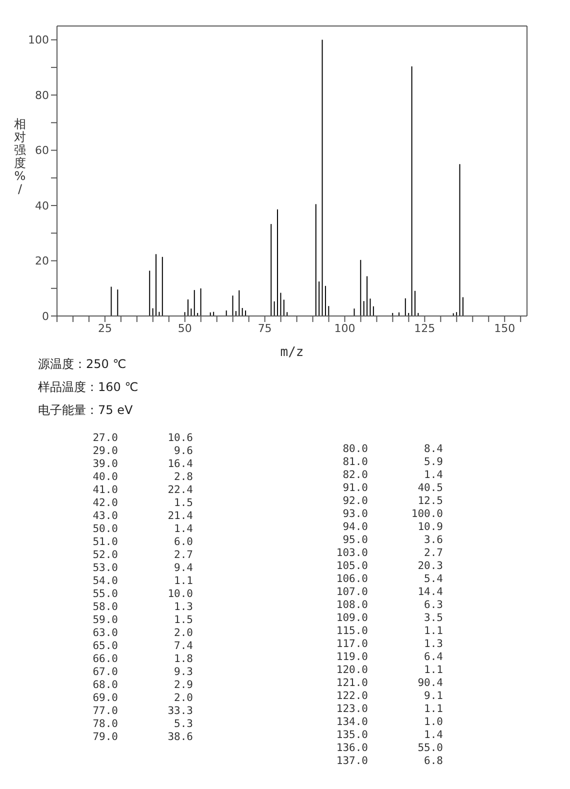 The width and height of the screenshot is (570, 789). Describe the element at coordinates (105, 581) in the screenshot. I see `category-label: 54.0` at that location.